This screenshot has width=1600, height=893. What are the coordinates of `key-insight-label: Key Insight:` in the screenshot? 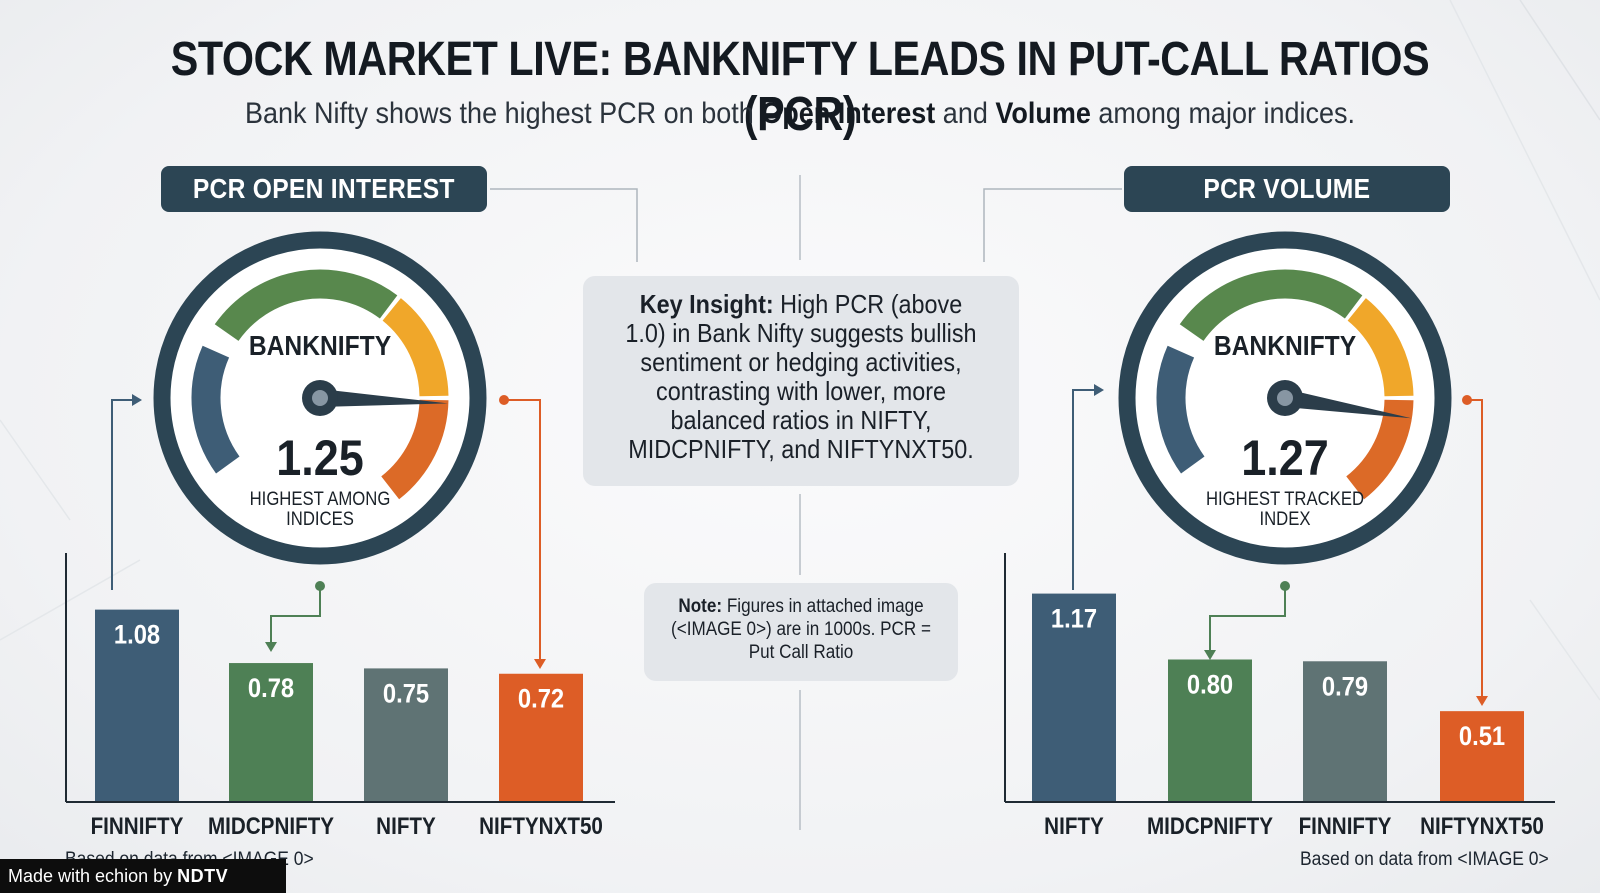 It's located at (706, 304).